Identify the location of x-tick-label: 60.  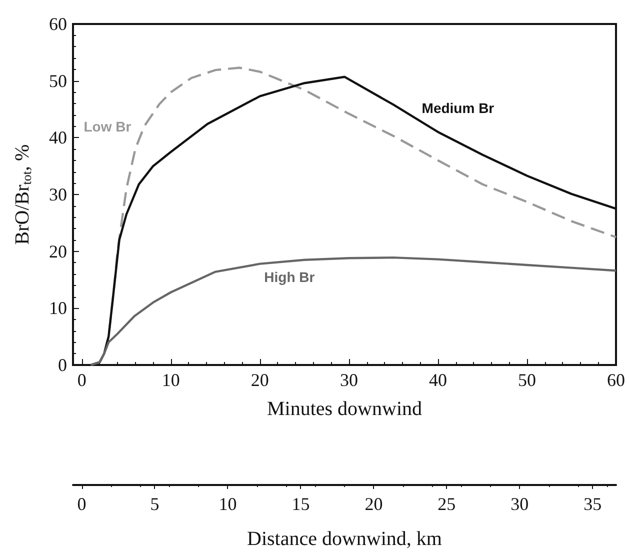
(616, 380).